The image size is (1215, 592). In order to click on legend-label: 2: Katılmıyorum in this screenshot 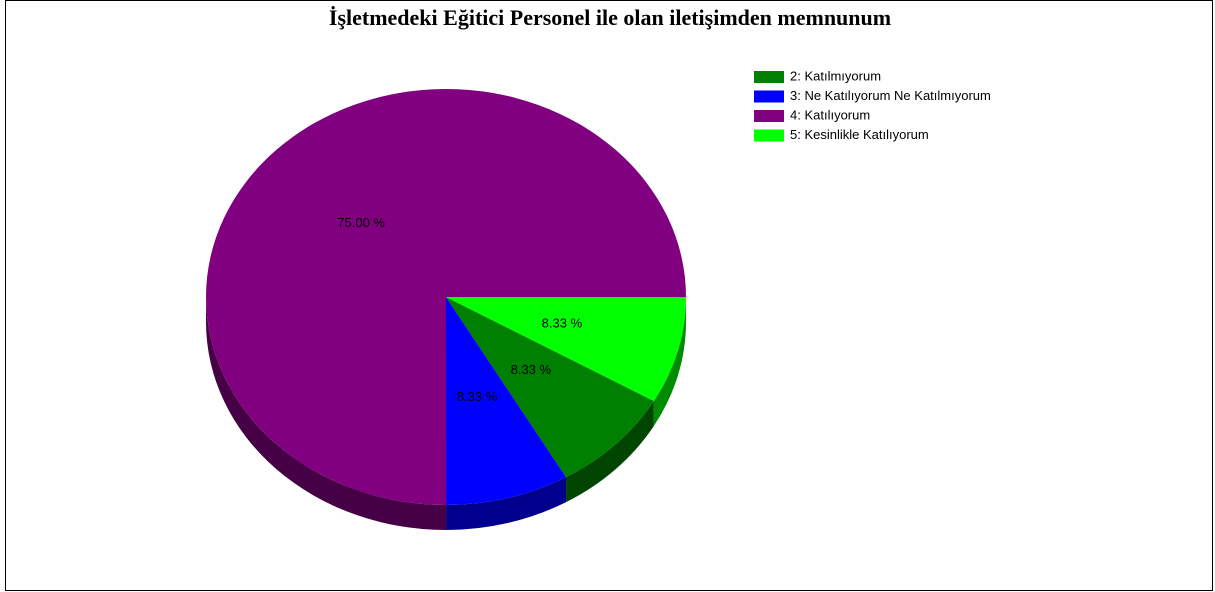, I will do `click(835, 75)`.